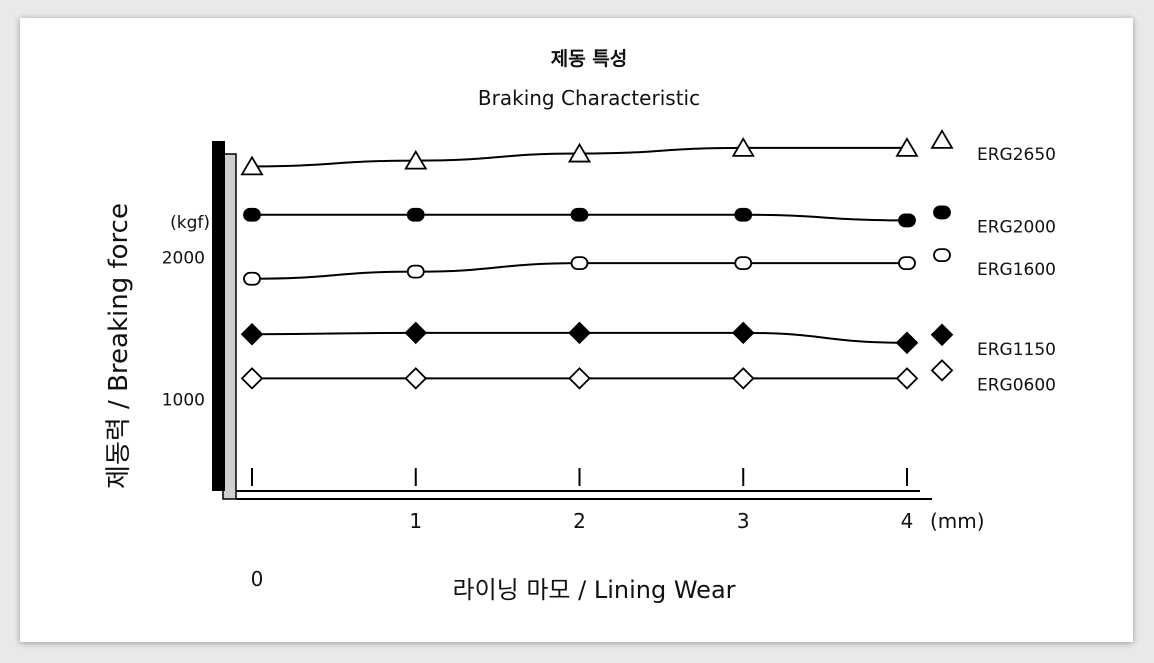 Image resolution: width=1154 pixels, height=663 pixels. What do you see at coordinates (579, 521) in the screenshot?
I see `x-tick-label: 2` at bounding box center [579, 521].